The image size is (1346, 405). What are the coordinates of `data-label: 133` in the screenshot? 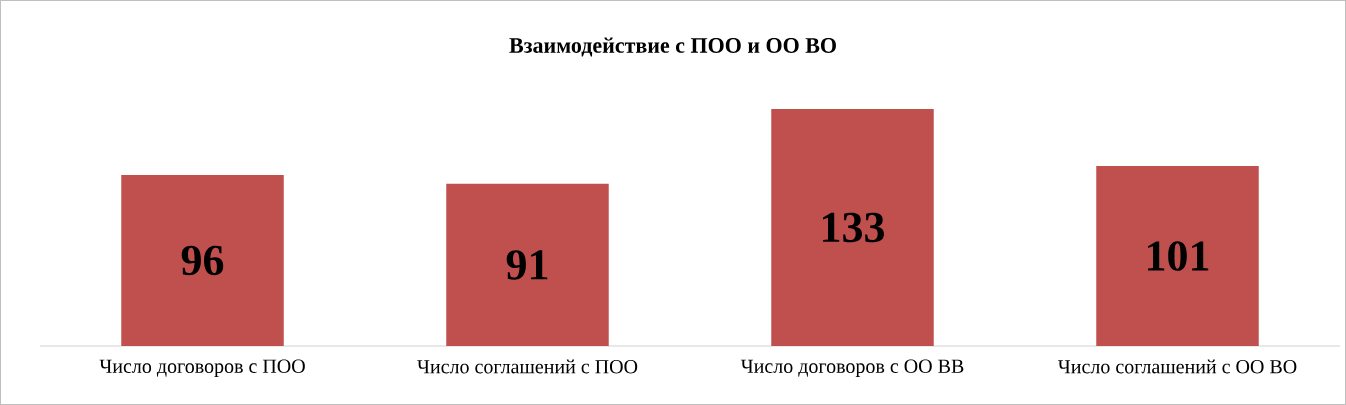 It's located at (853, 227).